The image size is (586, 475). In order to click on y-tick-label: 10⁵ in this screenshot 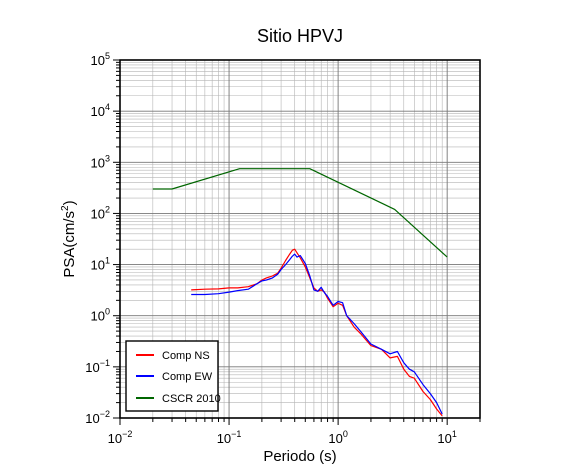, I will do `click(100, 59)`.